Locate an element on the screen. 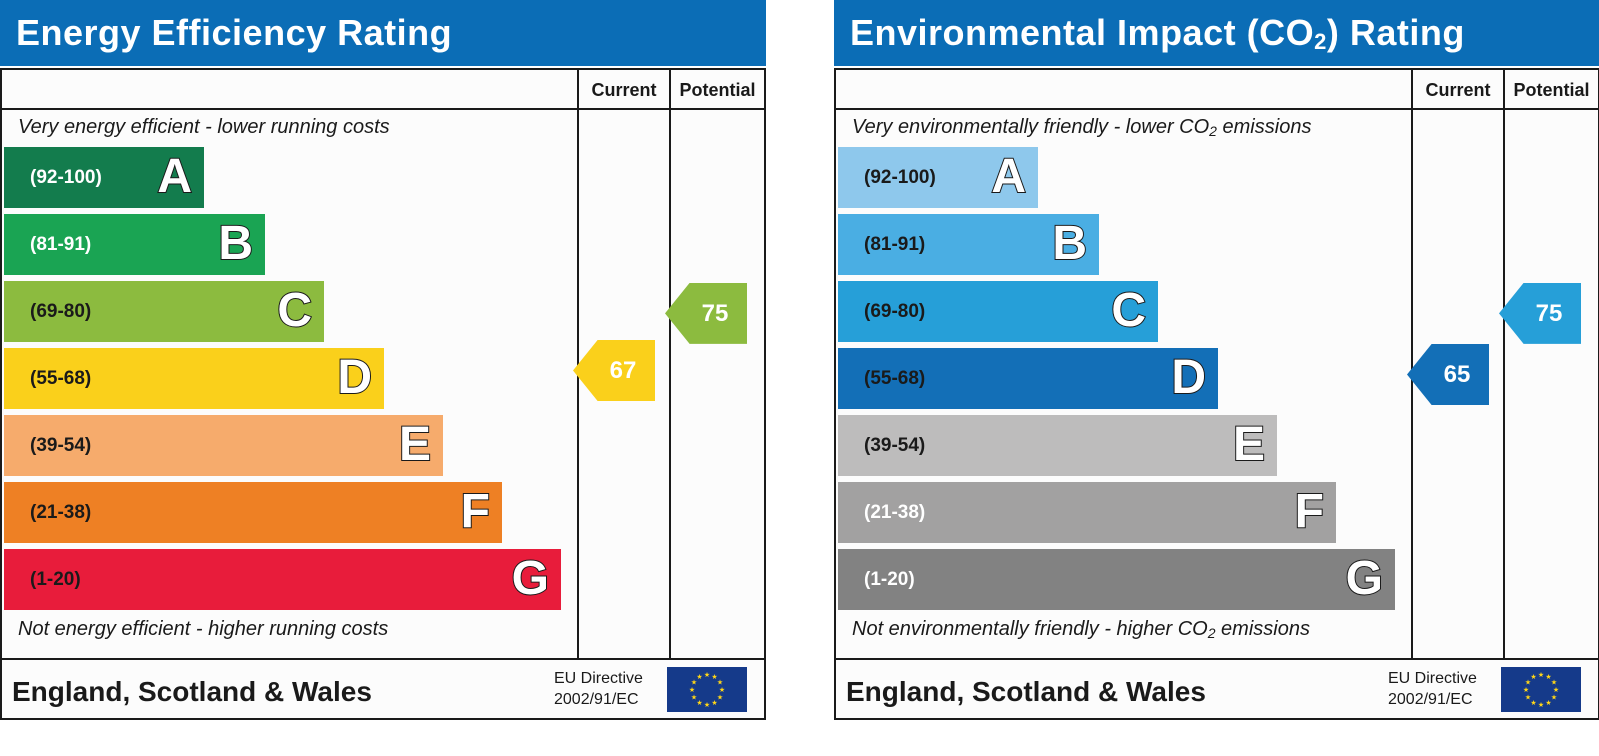 The height and width of the screenshot is (756, 1599). chart-title: Environmental Impact (CO2) Rating is located at coordinates (1216, 33).